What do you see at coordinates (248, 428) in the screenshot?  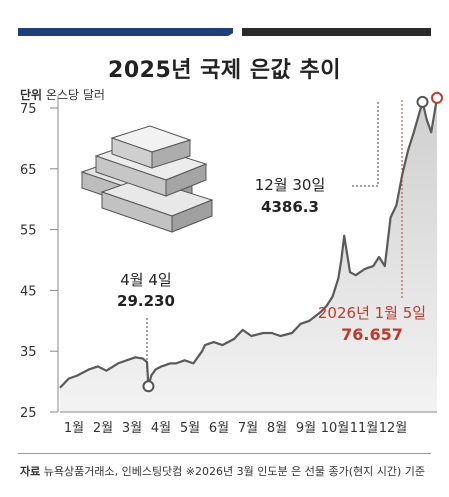 I see `x-tick-label: 7월` at bounding box center [248, 428].